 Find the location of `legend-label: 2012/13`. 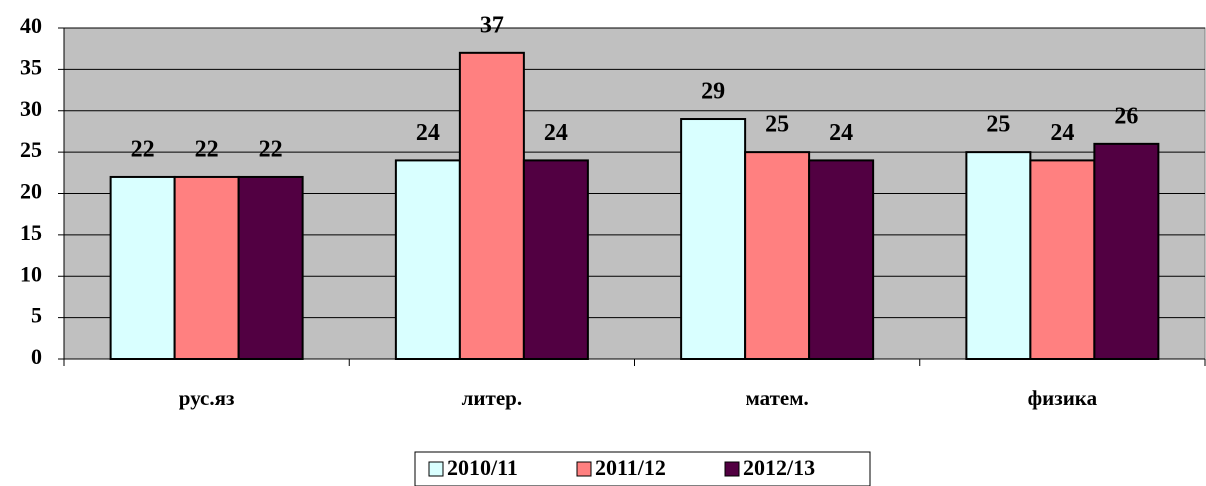

legend-label: 2012/13 is located at coordinates (779, 467).